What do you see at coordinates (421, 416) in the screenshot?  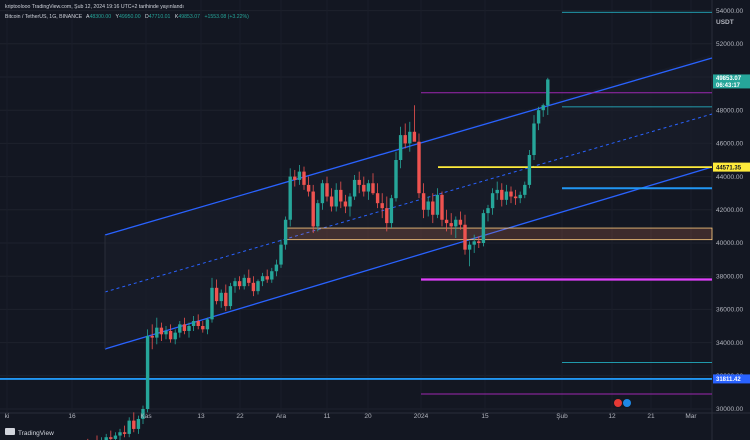 I see `x-tick-label: 2024` at bounding box center [421, 416].